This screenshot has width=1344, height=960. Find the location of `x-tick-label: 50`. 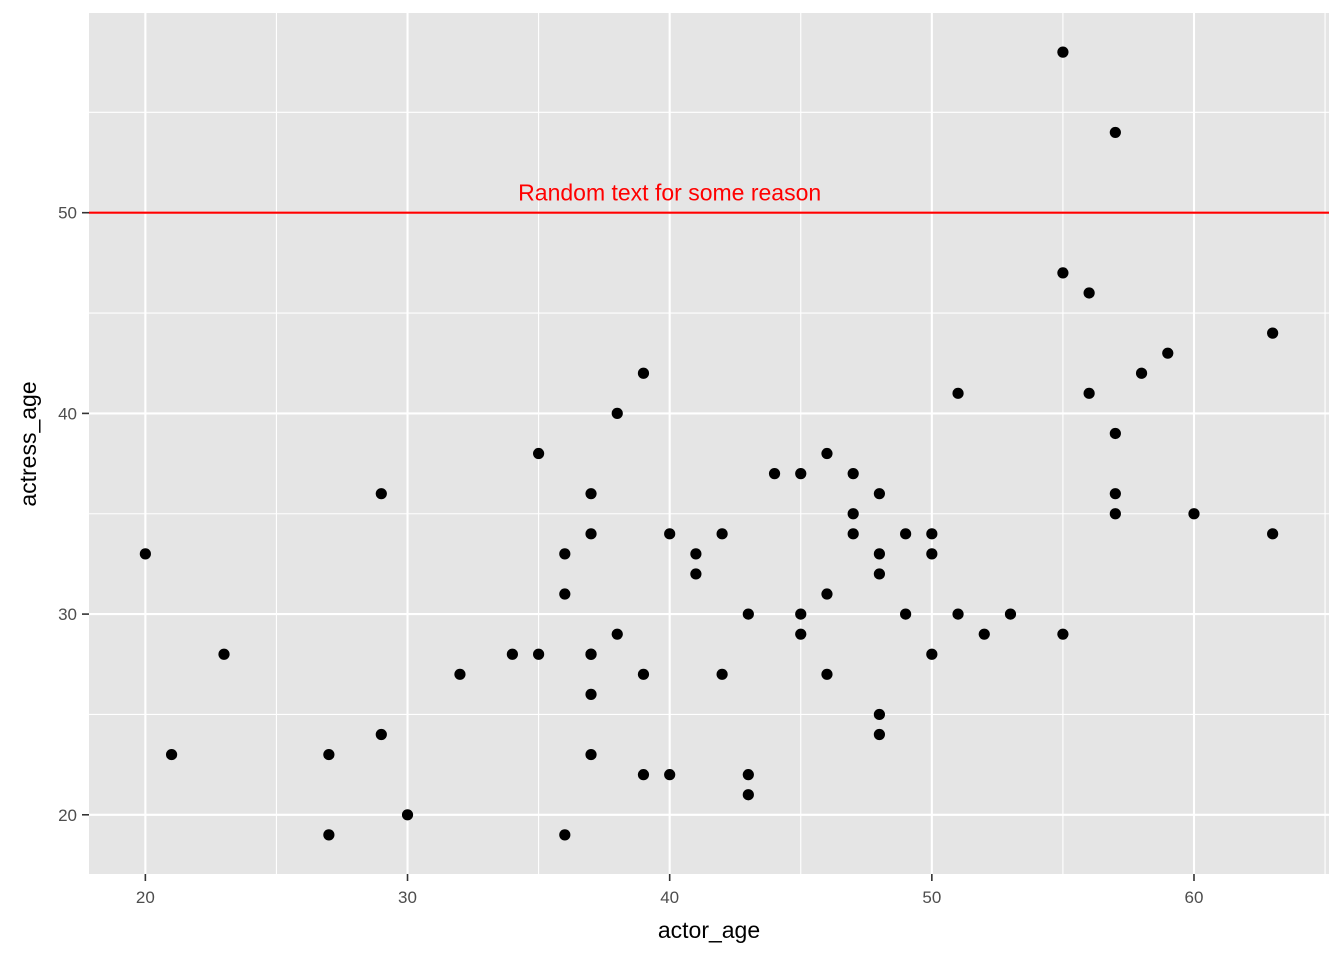

x-tick-label: 50 is located at coordinates (931, 897).